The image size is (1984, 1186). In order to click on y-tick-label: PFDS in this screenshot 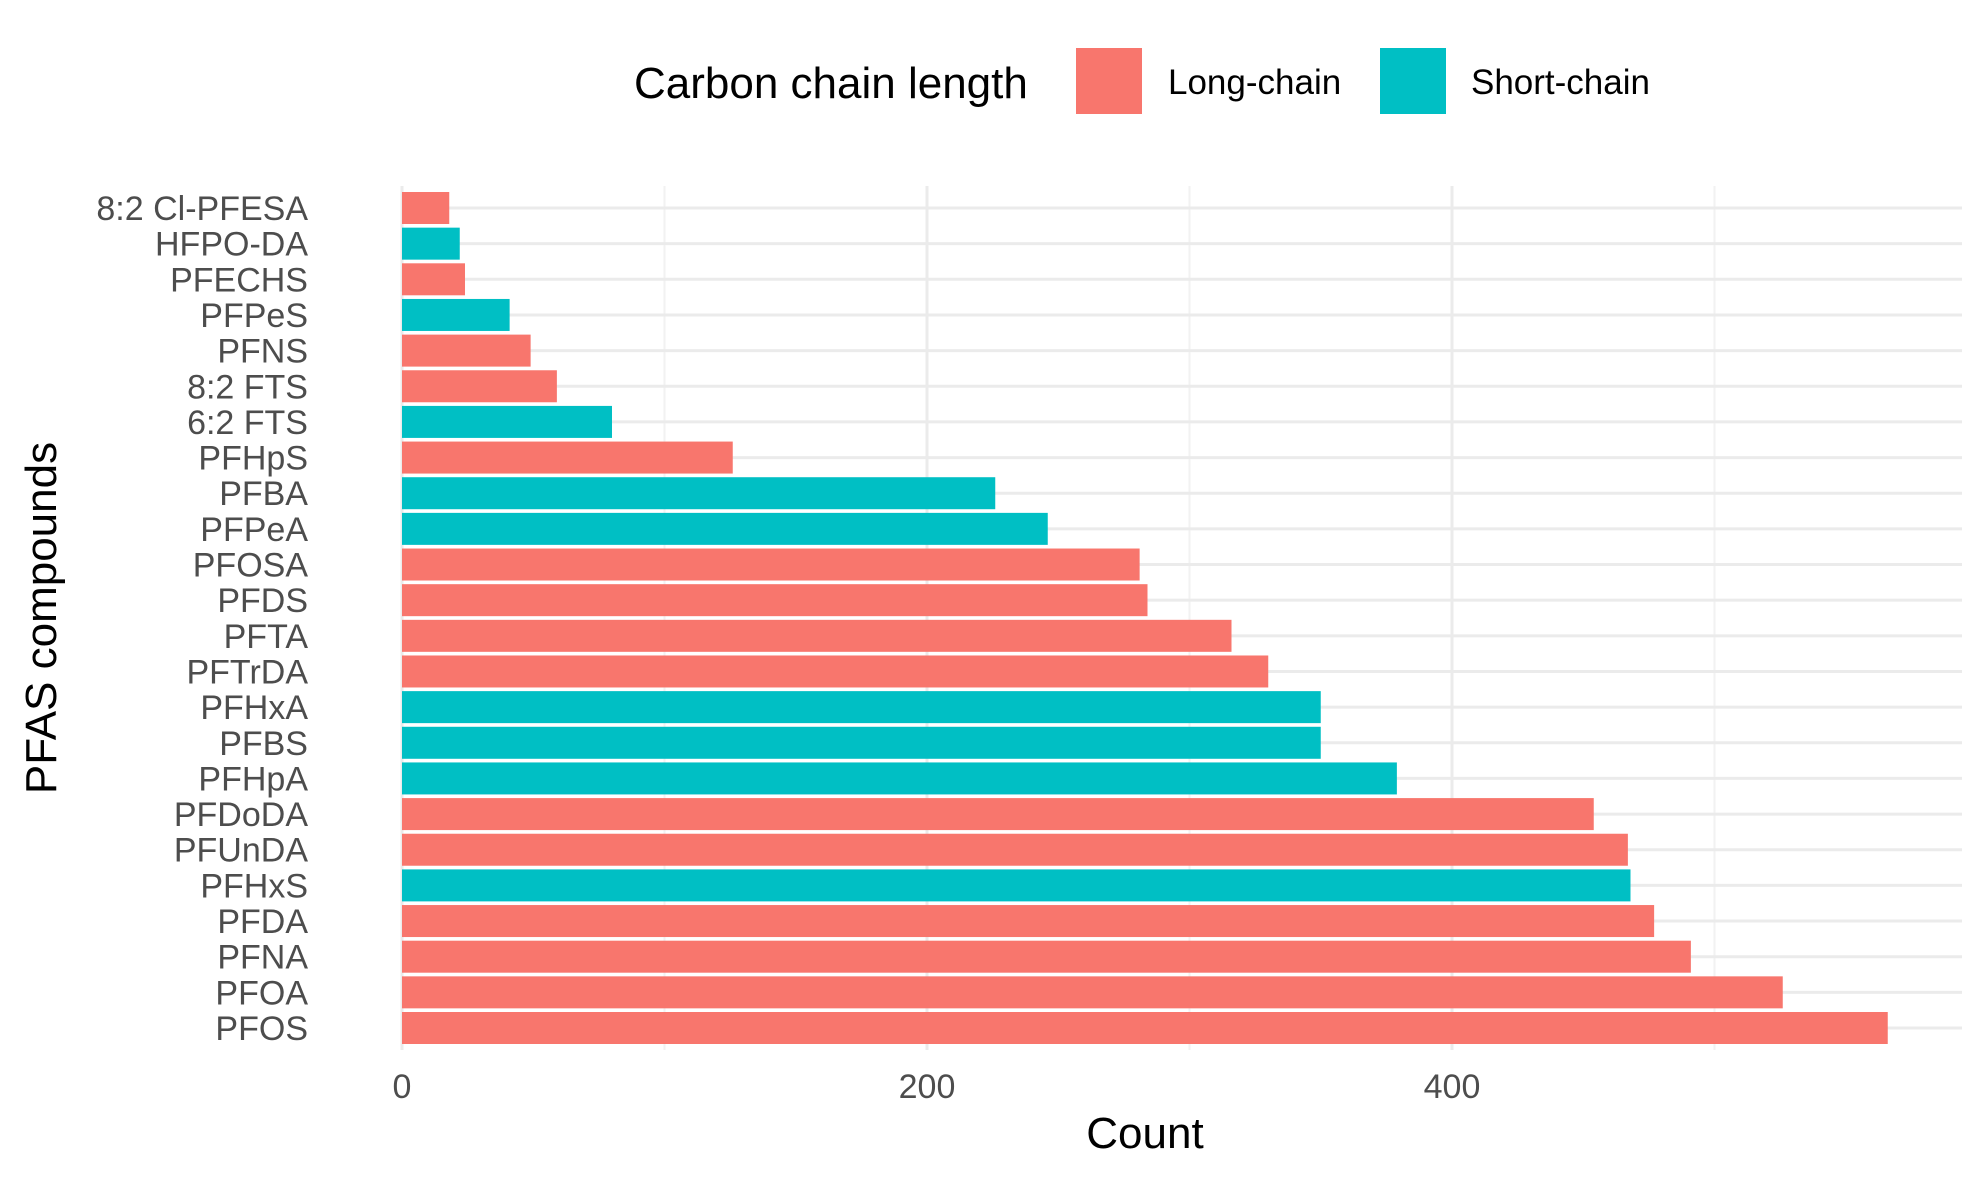, I will do `click(262, 601)`.